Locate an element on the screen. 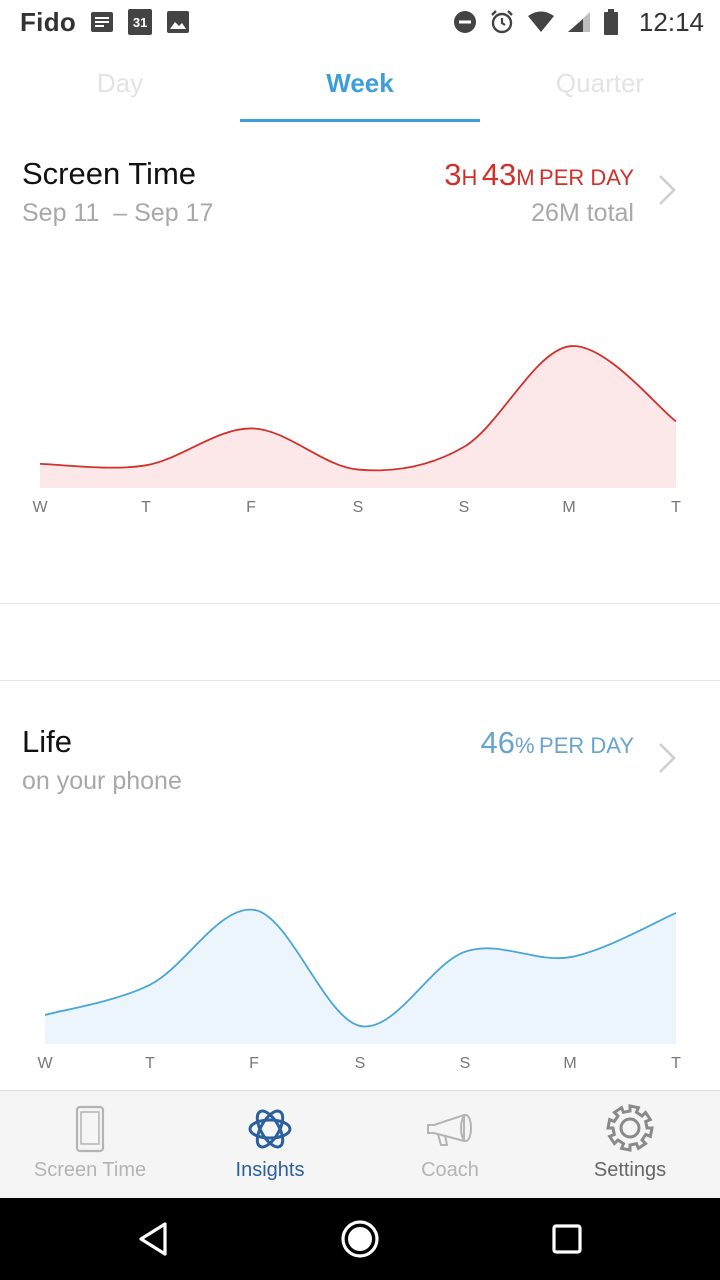  minutes-value: 43 is located at coordinates (499, 174).